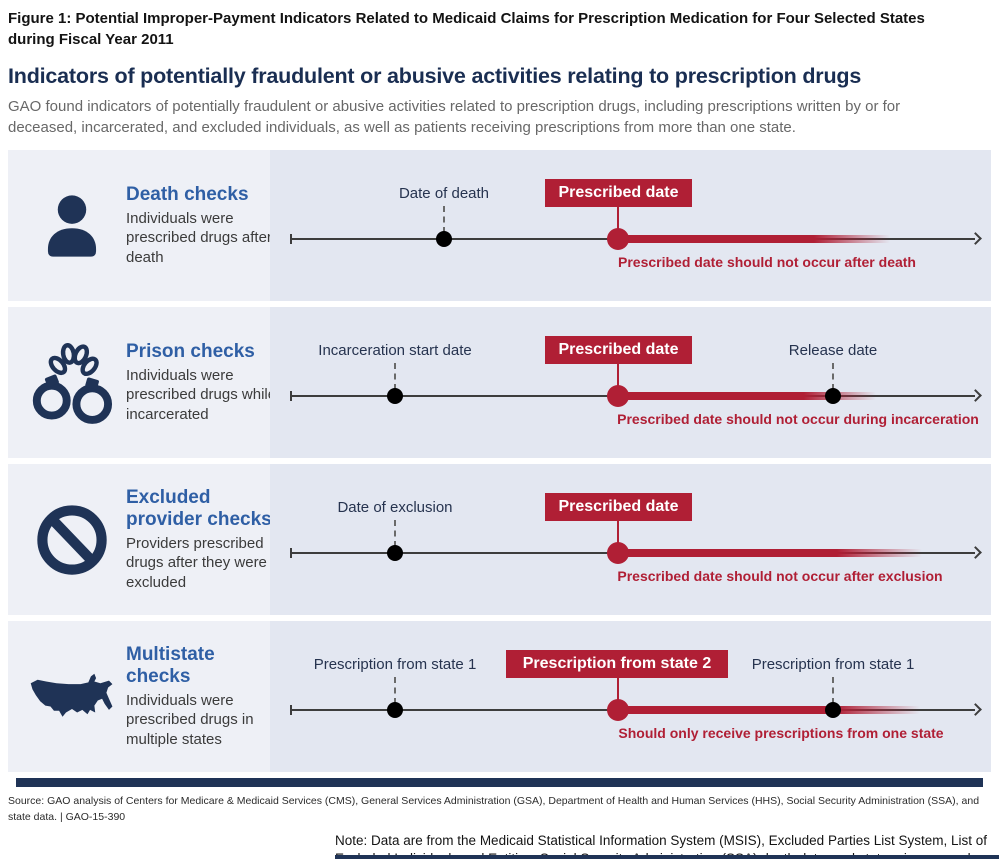 The width and height of the screenshot is (999, 859). Describe the element at coordinates (190, 351) in the screenshot. I see `row-title: Prison checks` at that location.